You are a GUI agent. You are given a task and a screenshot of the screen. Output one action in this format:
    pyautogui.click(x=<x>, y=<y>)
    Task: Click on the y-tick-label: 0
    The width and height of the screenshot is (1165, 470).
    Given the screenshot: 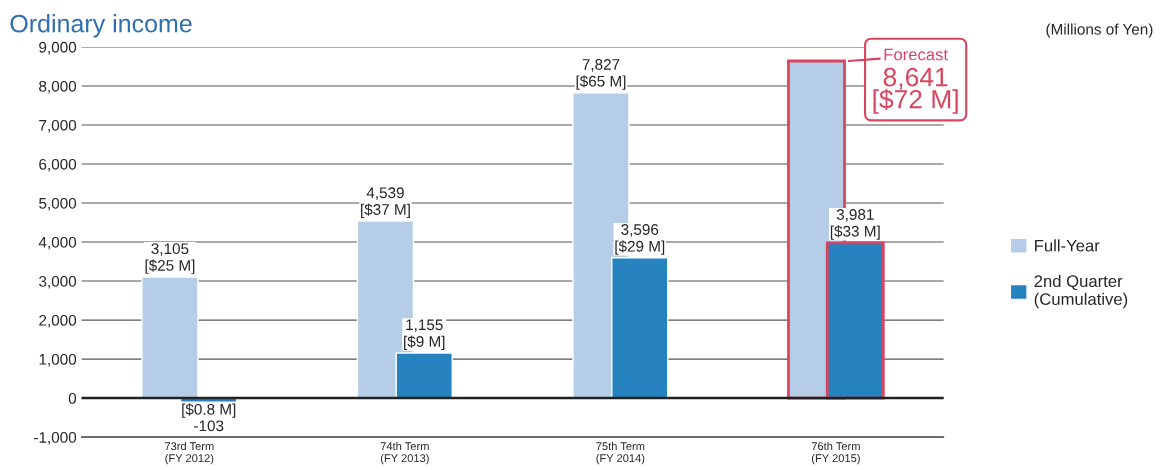 What is the action you would take?
    pyautogui.click(x=72, y=398)
    